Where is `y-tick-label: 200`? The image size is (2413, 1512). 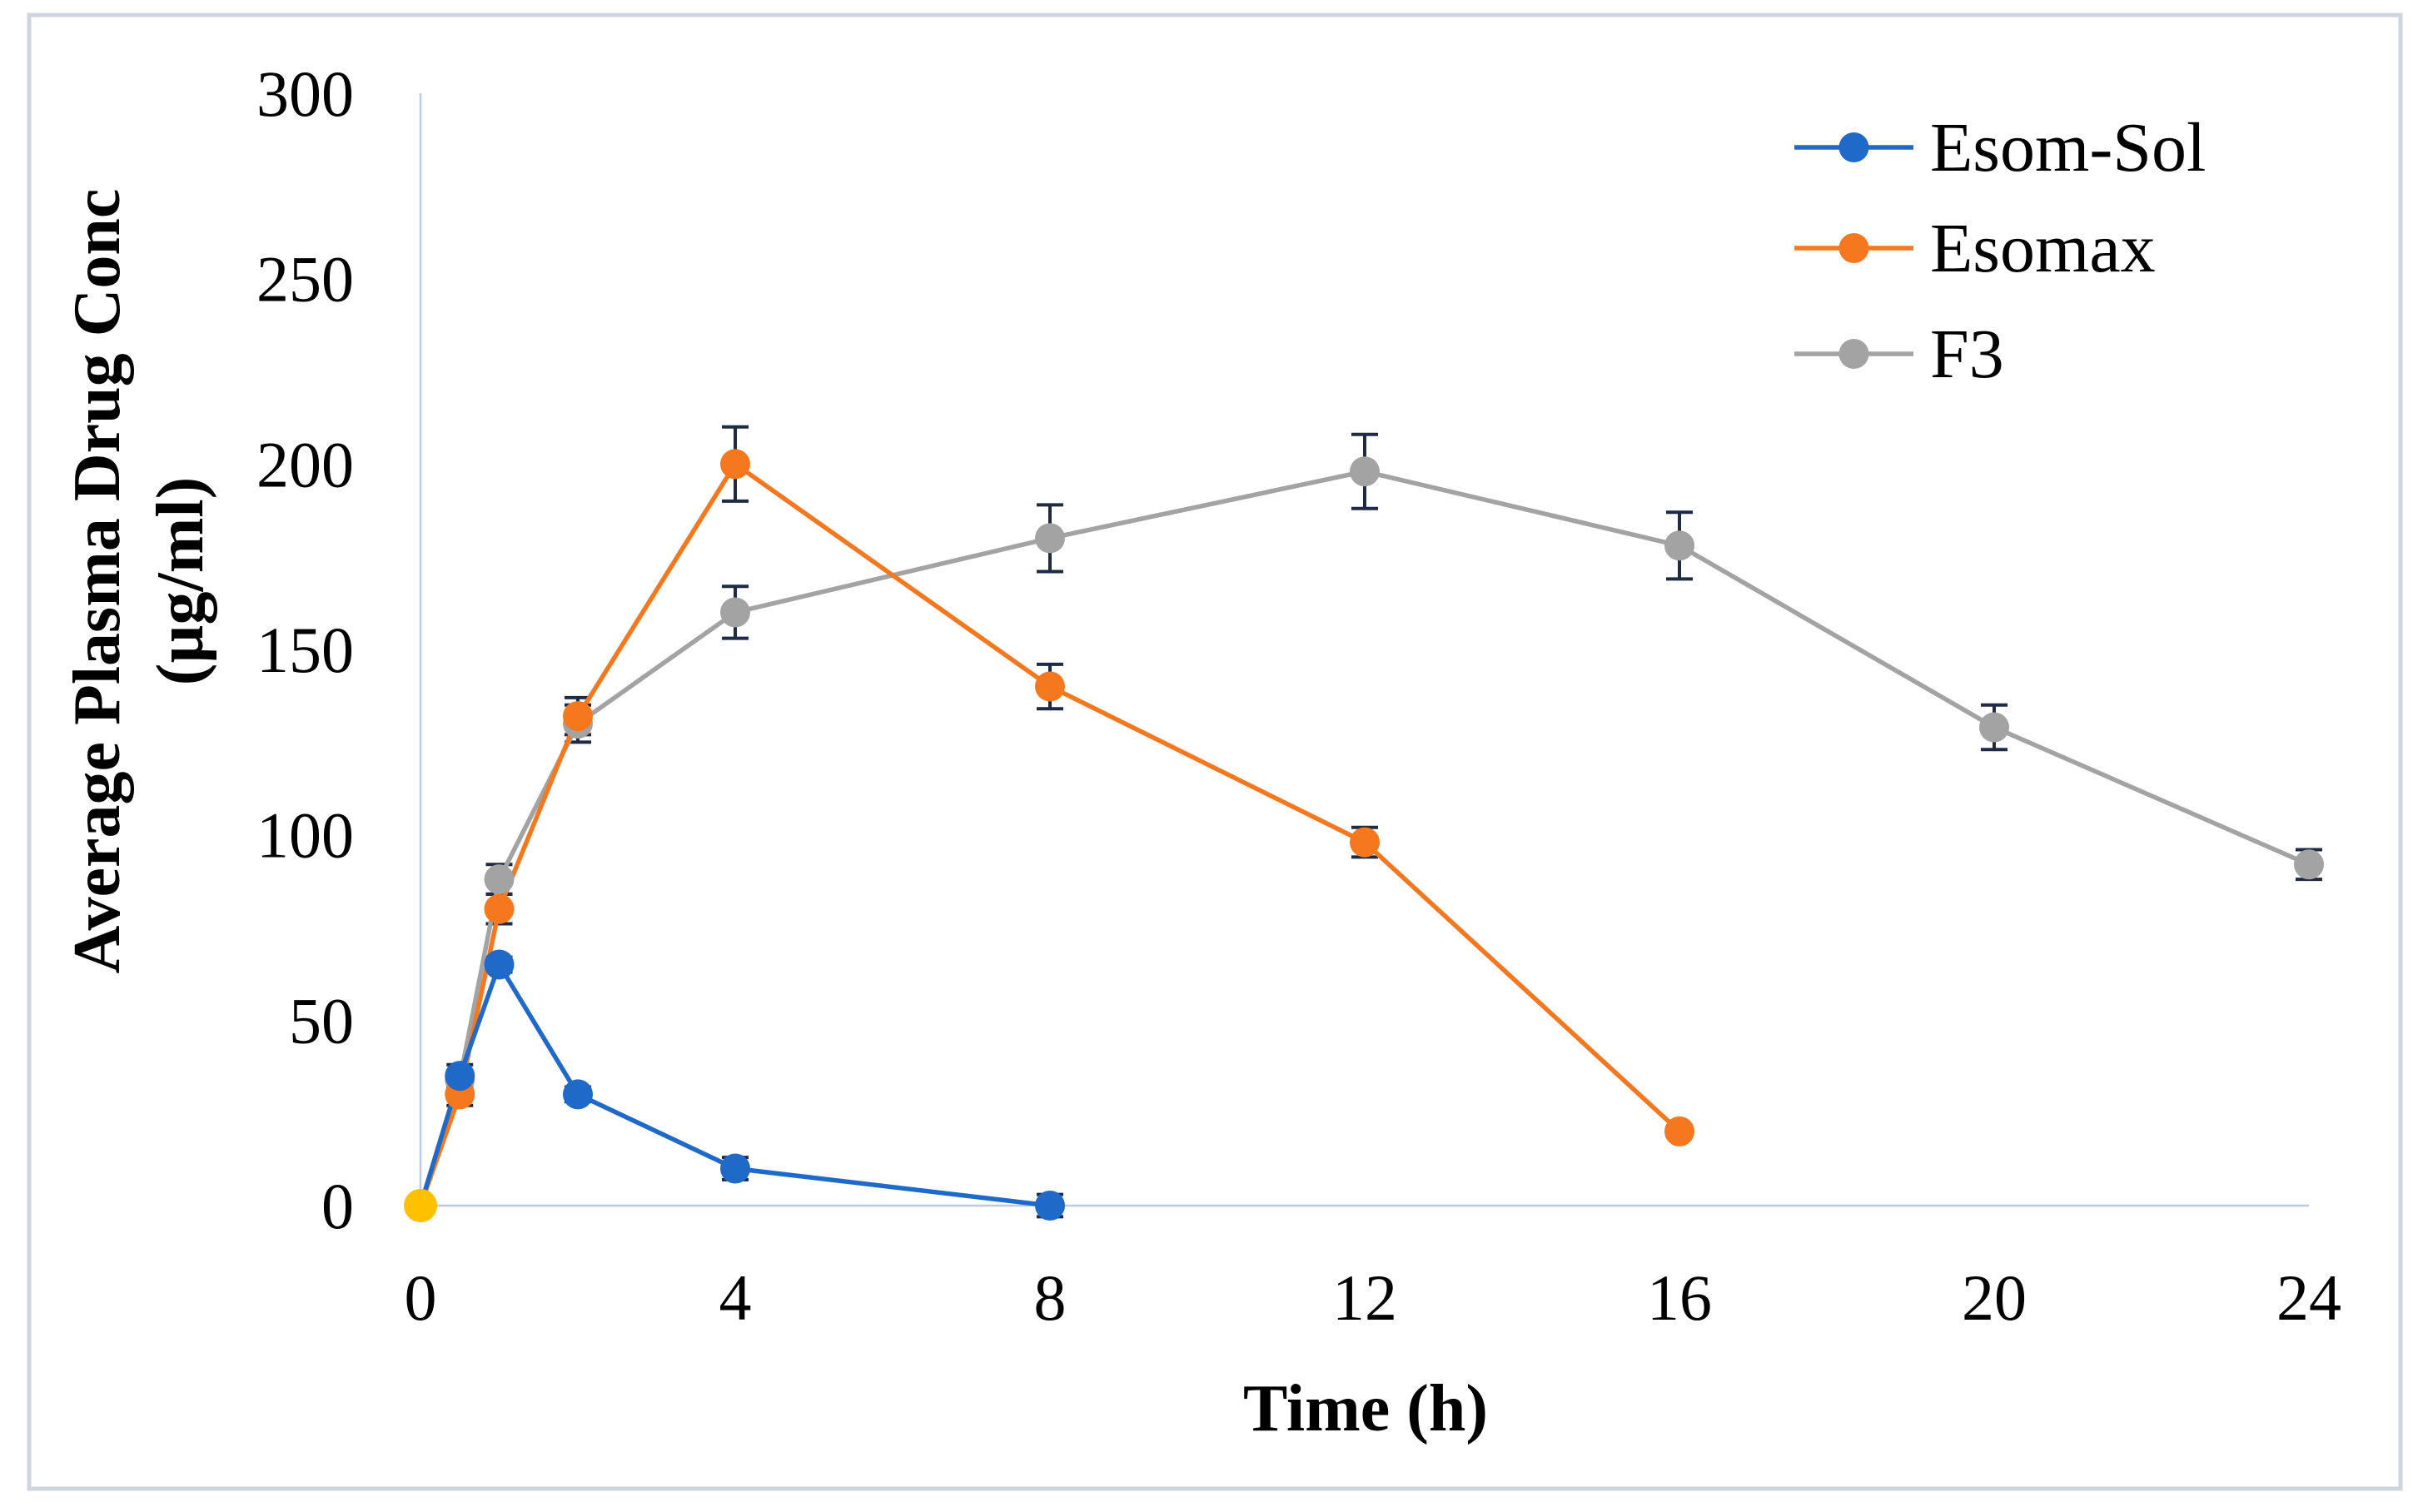 y-tick-label: 200 is located at coordinates (305, 464).